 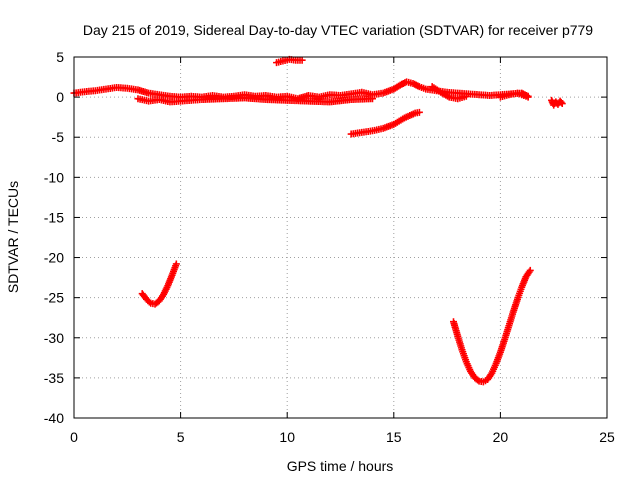 What do you see at coordinates (54, 418) in the screenshot?
I see `y-tick-label: -40` at bounding box center [54, 418].